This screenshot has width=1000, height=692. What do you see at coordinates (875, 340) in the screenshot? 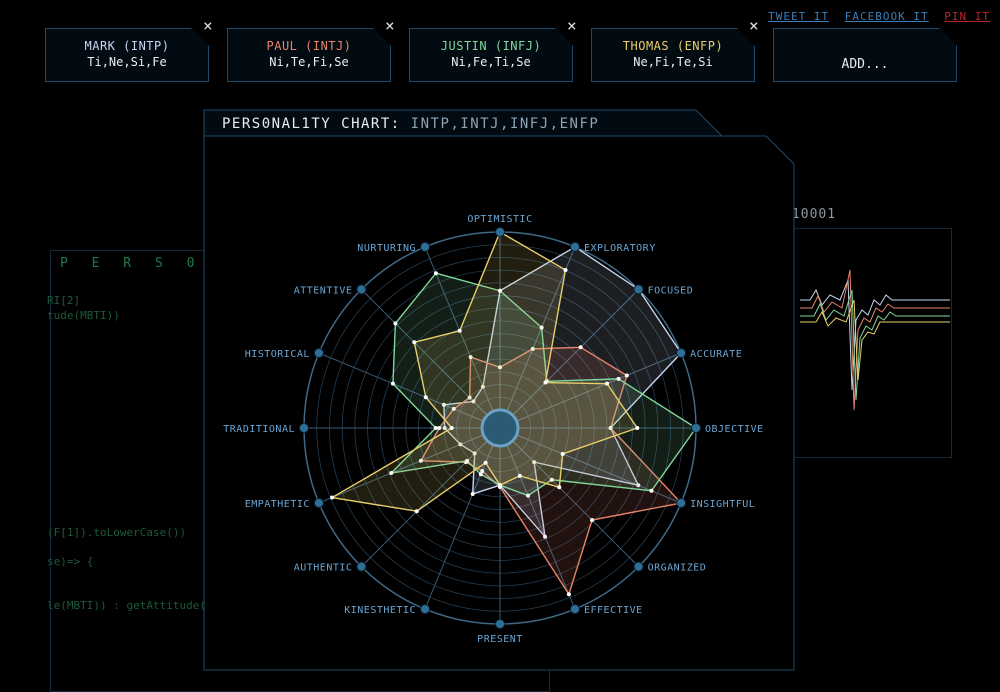
I see `waveform-graphic` at bounding box center [875, 340].